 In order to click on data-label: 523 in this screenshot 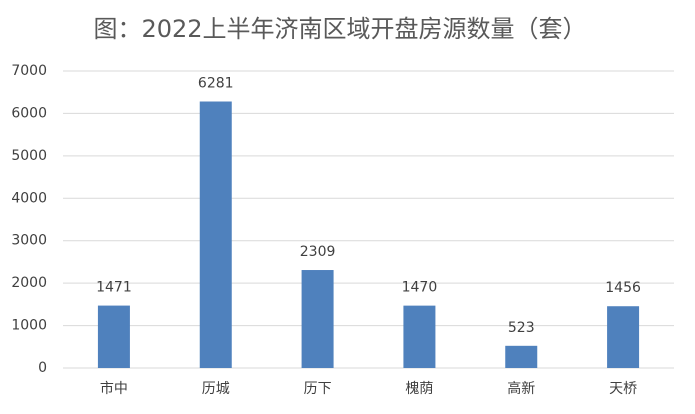, I will do `click(521, 328)`.